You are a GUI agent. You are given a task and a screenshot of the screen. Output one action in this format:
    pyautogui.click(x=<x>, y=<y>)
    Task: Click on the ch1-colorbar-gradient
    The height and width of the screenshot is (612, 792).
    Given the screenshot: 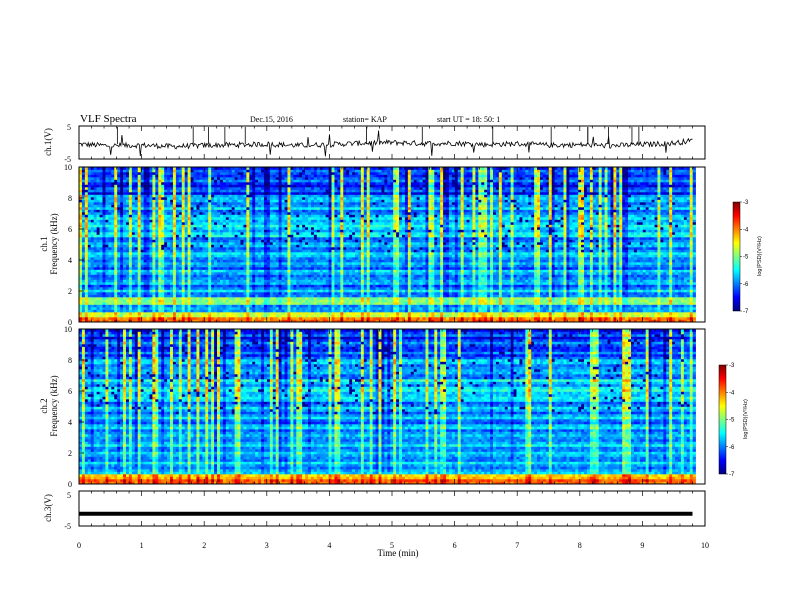 What is the action you would take?
    pyautogui.click(x=736, y=256)
    